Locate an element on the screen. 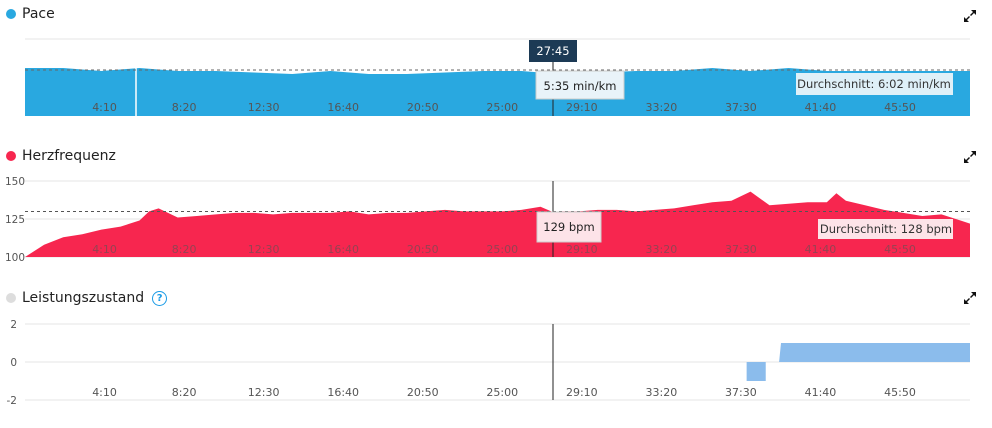 The width and height of the screenshot is (992, 428). heart-average-label: Durchschnitt: 128 bpm is located at coordinates (886, 229).